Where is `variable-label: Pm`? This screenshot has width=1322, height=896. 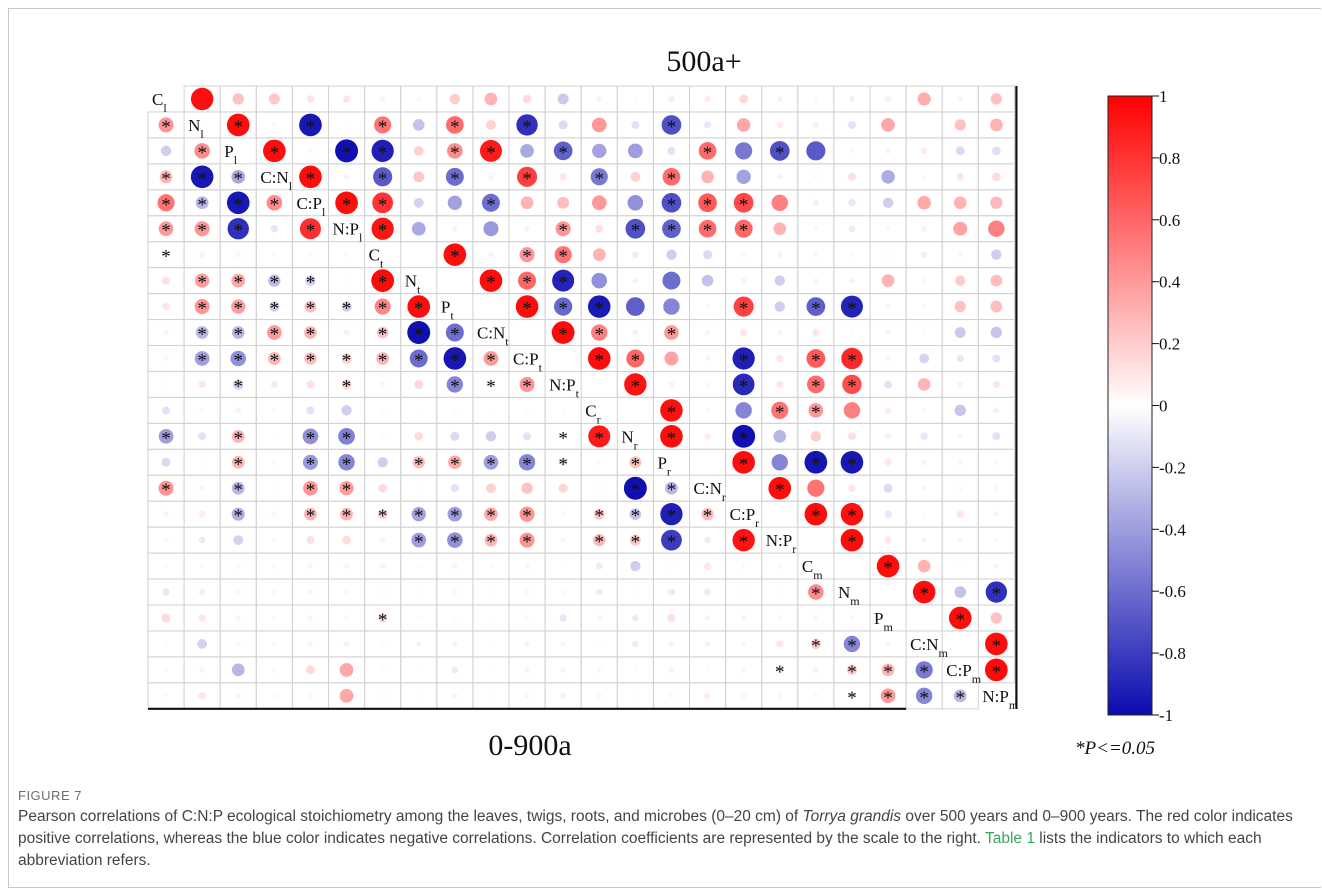 variable-label: Pm is located at coordinates (883, 621).